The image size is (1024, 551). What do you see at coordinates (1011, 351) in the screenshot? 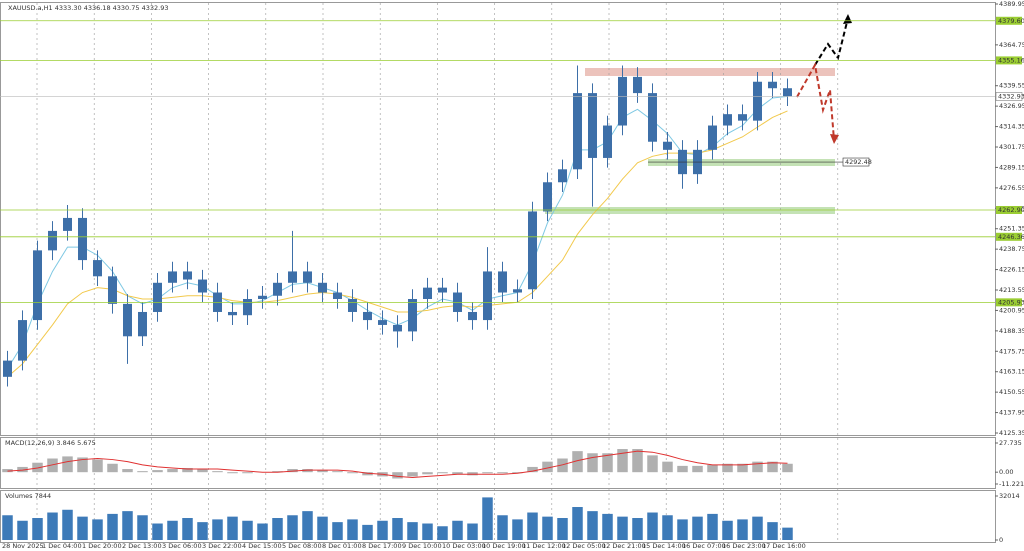
I see `y-tick-label: 4175.75` at bounding box center [1011, 351].